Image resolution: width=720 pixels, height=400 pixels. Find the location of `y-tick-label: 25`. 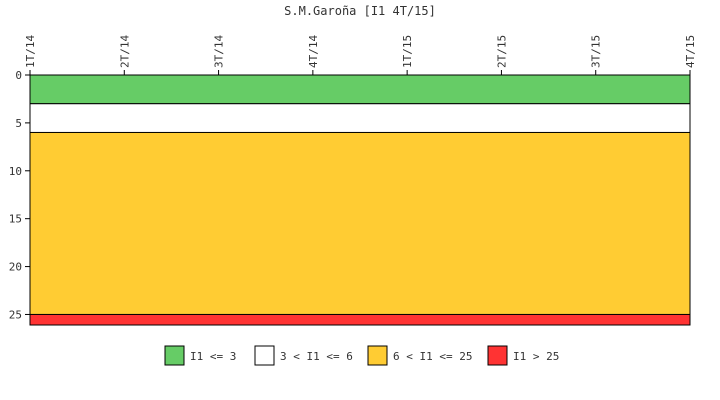

y-tick-label: 25 is located at coordinates (15, 314).